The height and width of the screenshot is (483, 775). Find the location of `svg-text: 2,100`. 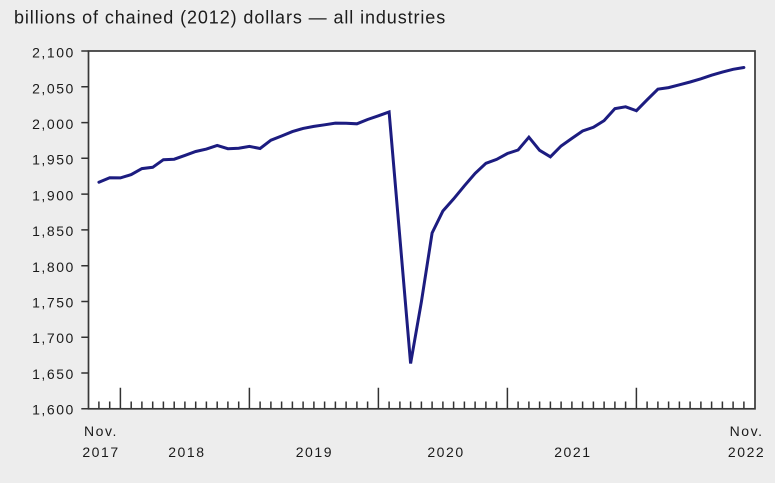

svg-text: 2,100 is located at coordinates (53, 53).